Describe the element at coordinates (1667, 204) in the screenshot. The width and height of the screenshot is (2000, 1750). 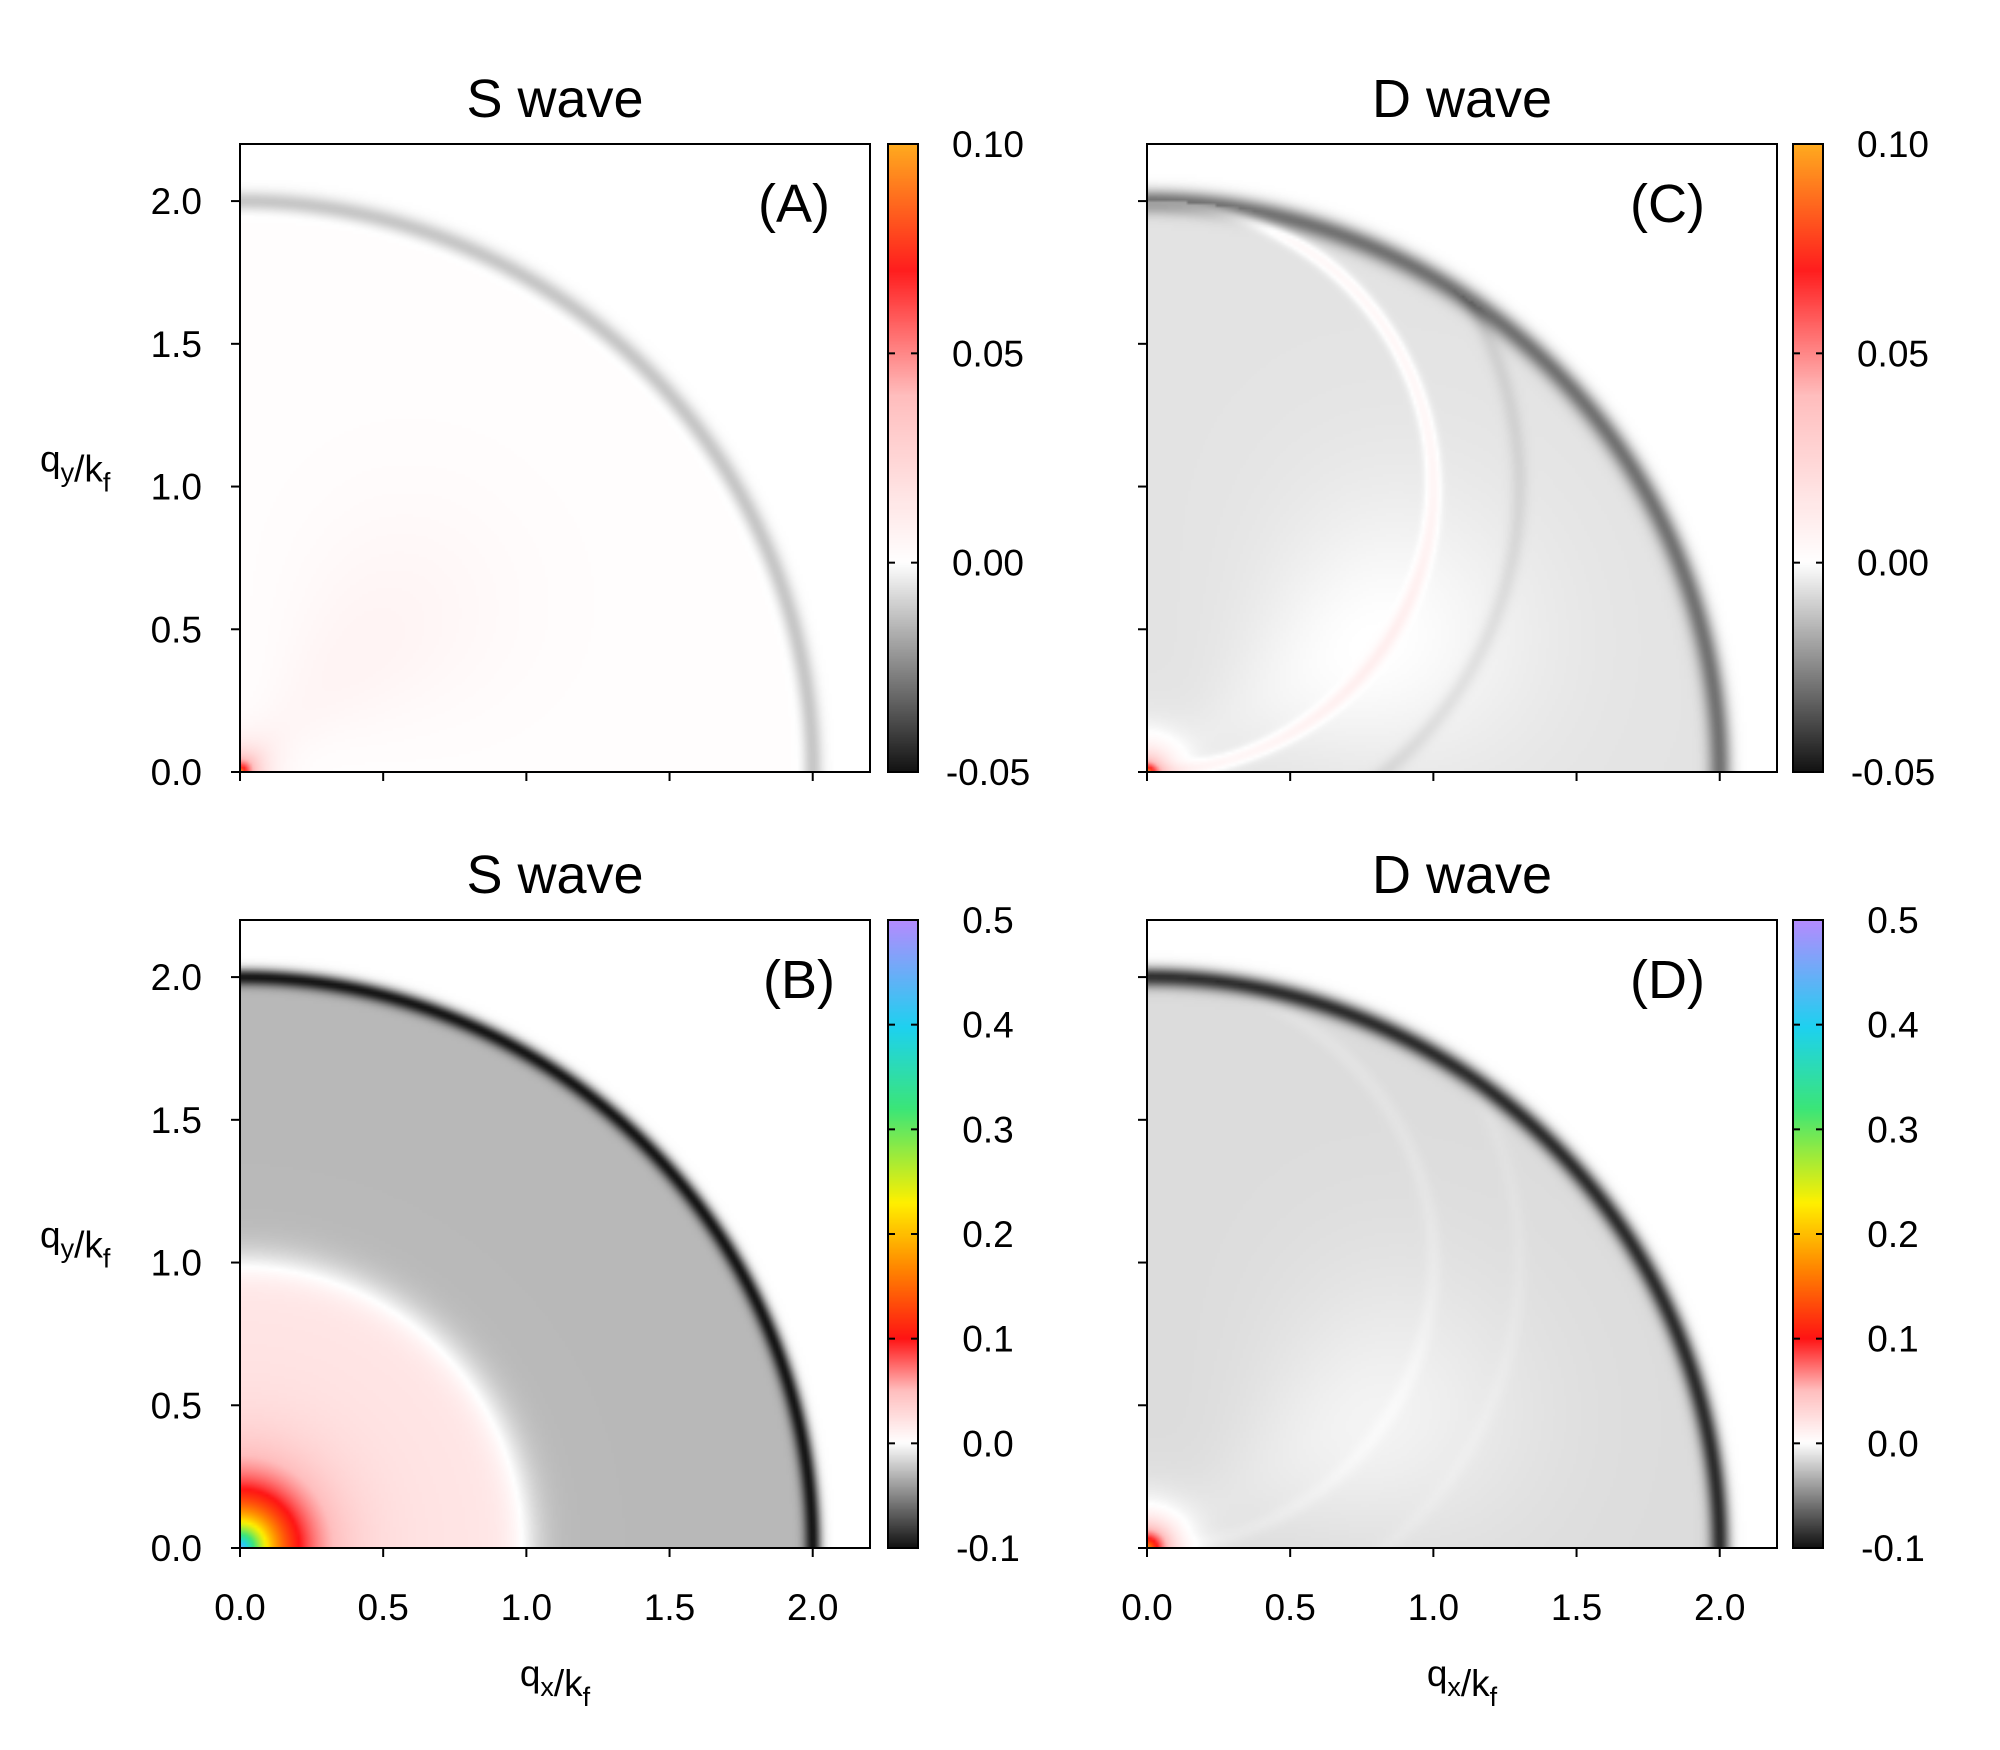
I see `panel-tag: (C)` at that location.